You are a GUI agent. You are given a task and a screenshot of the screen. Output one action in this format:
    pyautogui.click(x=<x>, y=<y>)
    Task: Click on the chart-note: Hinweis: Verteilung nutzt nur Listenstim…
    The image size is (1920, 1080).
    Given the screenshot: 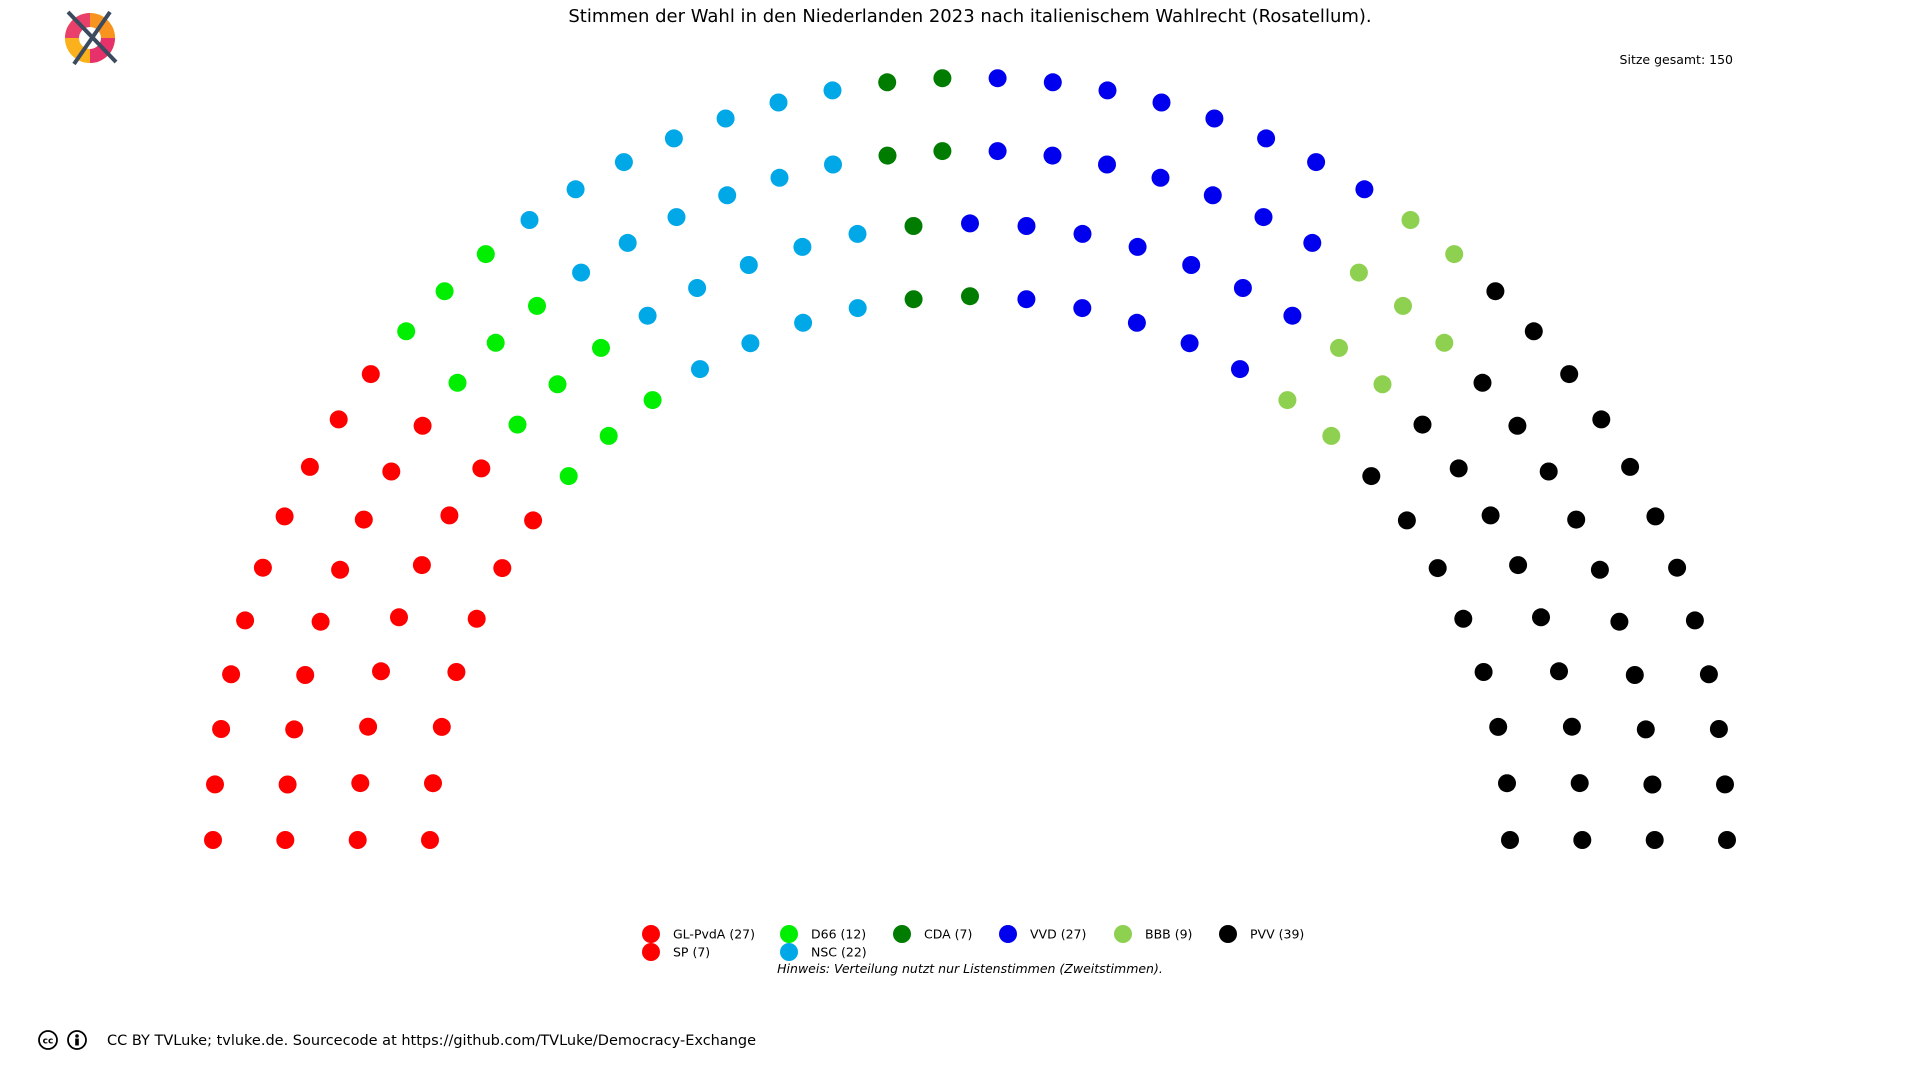 What is the action you would take?
    pyautogui.click(x=970, y=968)
    